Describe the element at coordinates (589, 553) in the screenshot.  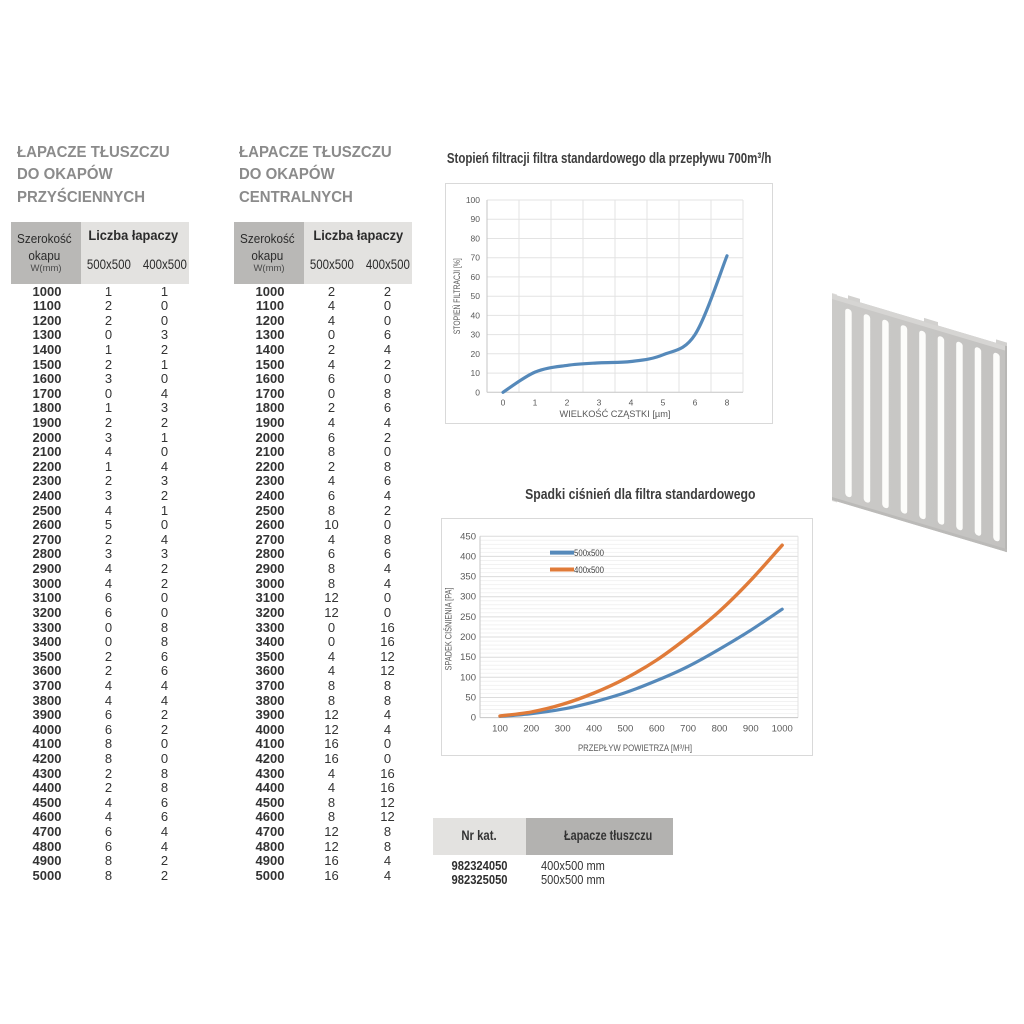
I see `svg-text: 500x500` at that location.